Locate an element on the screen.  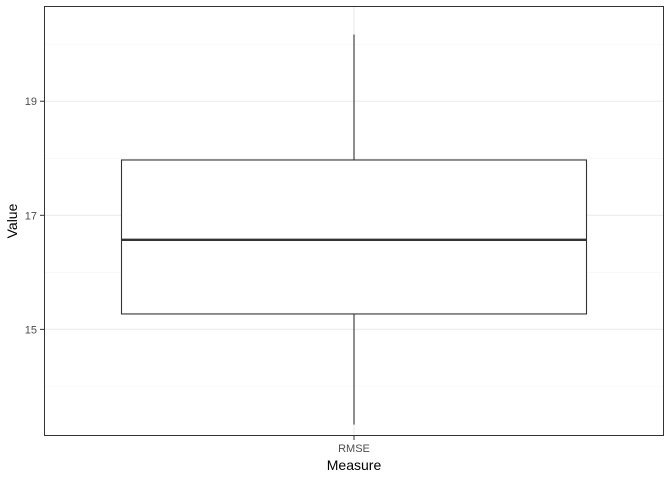
x-tick-label: RMSE is located at coordinates (354, 449).